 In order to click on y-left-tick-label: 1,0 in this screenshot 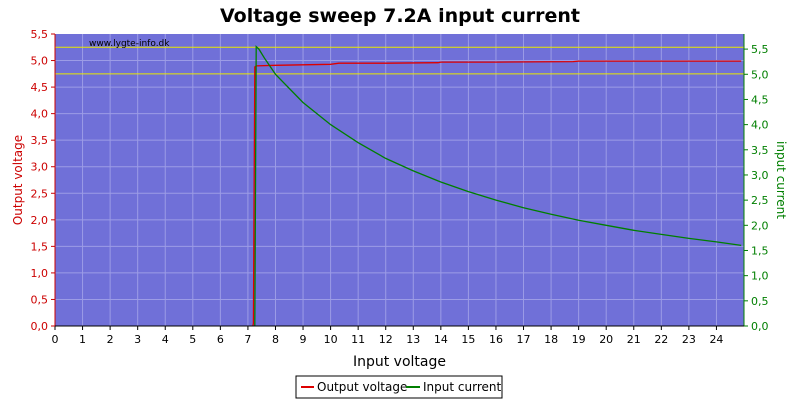, I will do `click(40, 273)`.